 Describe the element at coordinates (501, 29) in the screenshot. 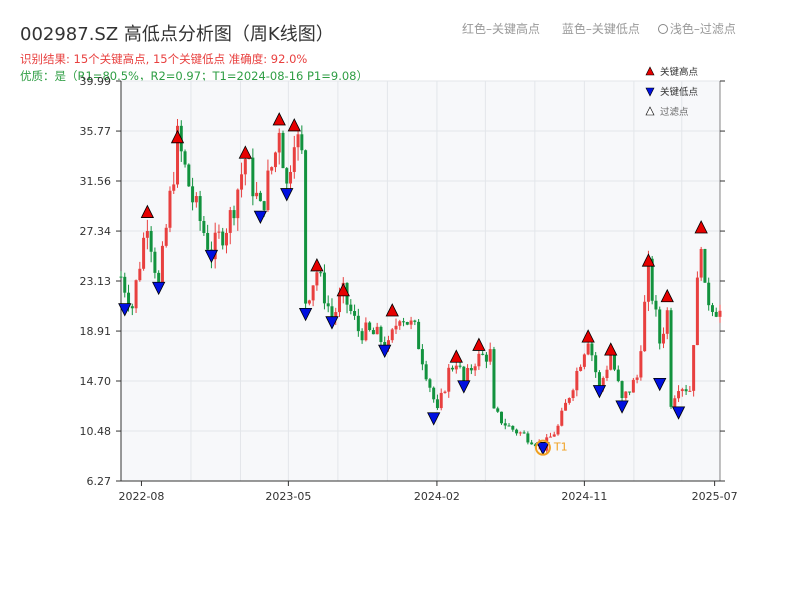

I see `top-legend-high: 红色–关键高点` at that location.